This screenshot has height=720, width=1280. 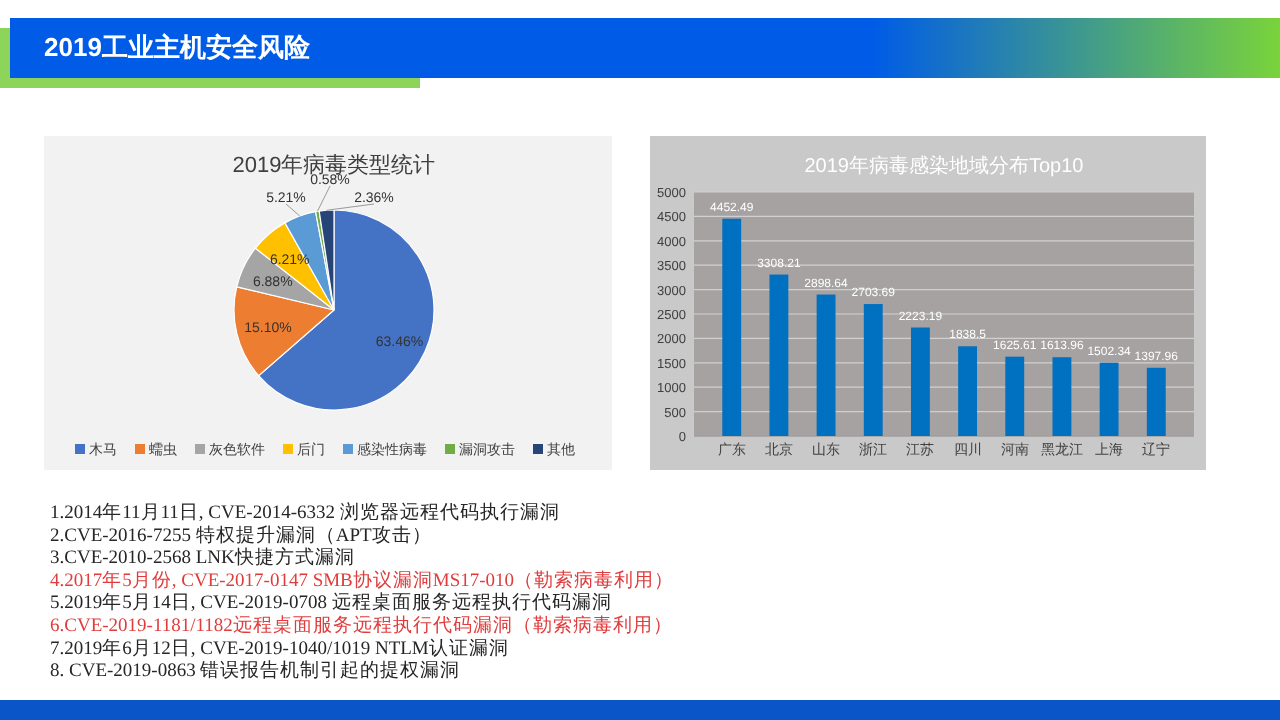 I want to click on chart-title: 2019年病毒类型统计, so click(x=334, y=165).